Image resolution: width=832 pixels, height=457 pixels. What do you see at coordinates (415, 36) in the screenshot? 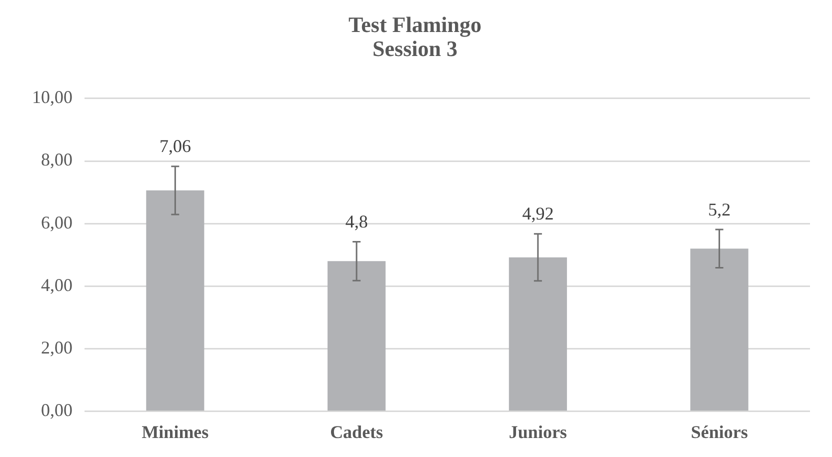
I see `chart-title: Test Flamingo Session 3` at bounding box center [415, 36].